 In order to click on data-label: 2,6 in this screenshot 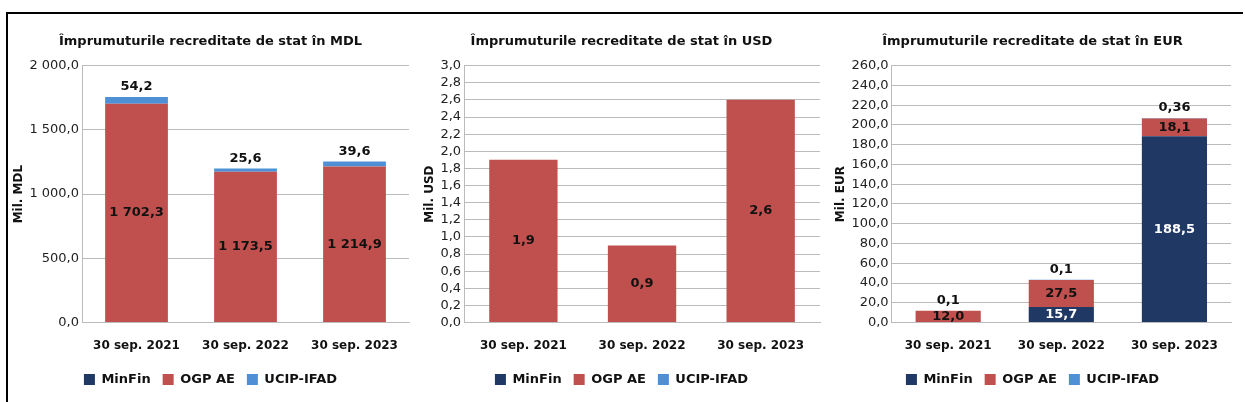, I will do `click(761, 210)`.